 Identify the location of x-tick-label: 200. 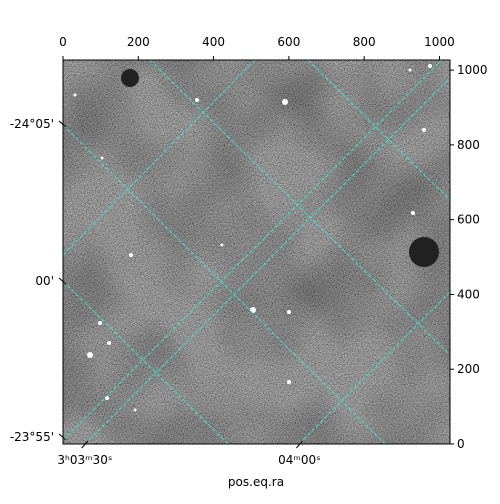
(138, 42).